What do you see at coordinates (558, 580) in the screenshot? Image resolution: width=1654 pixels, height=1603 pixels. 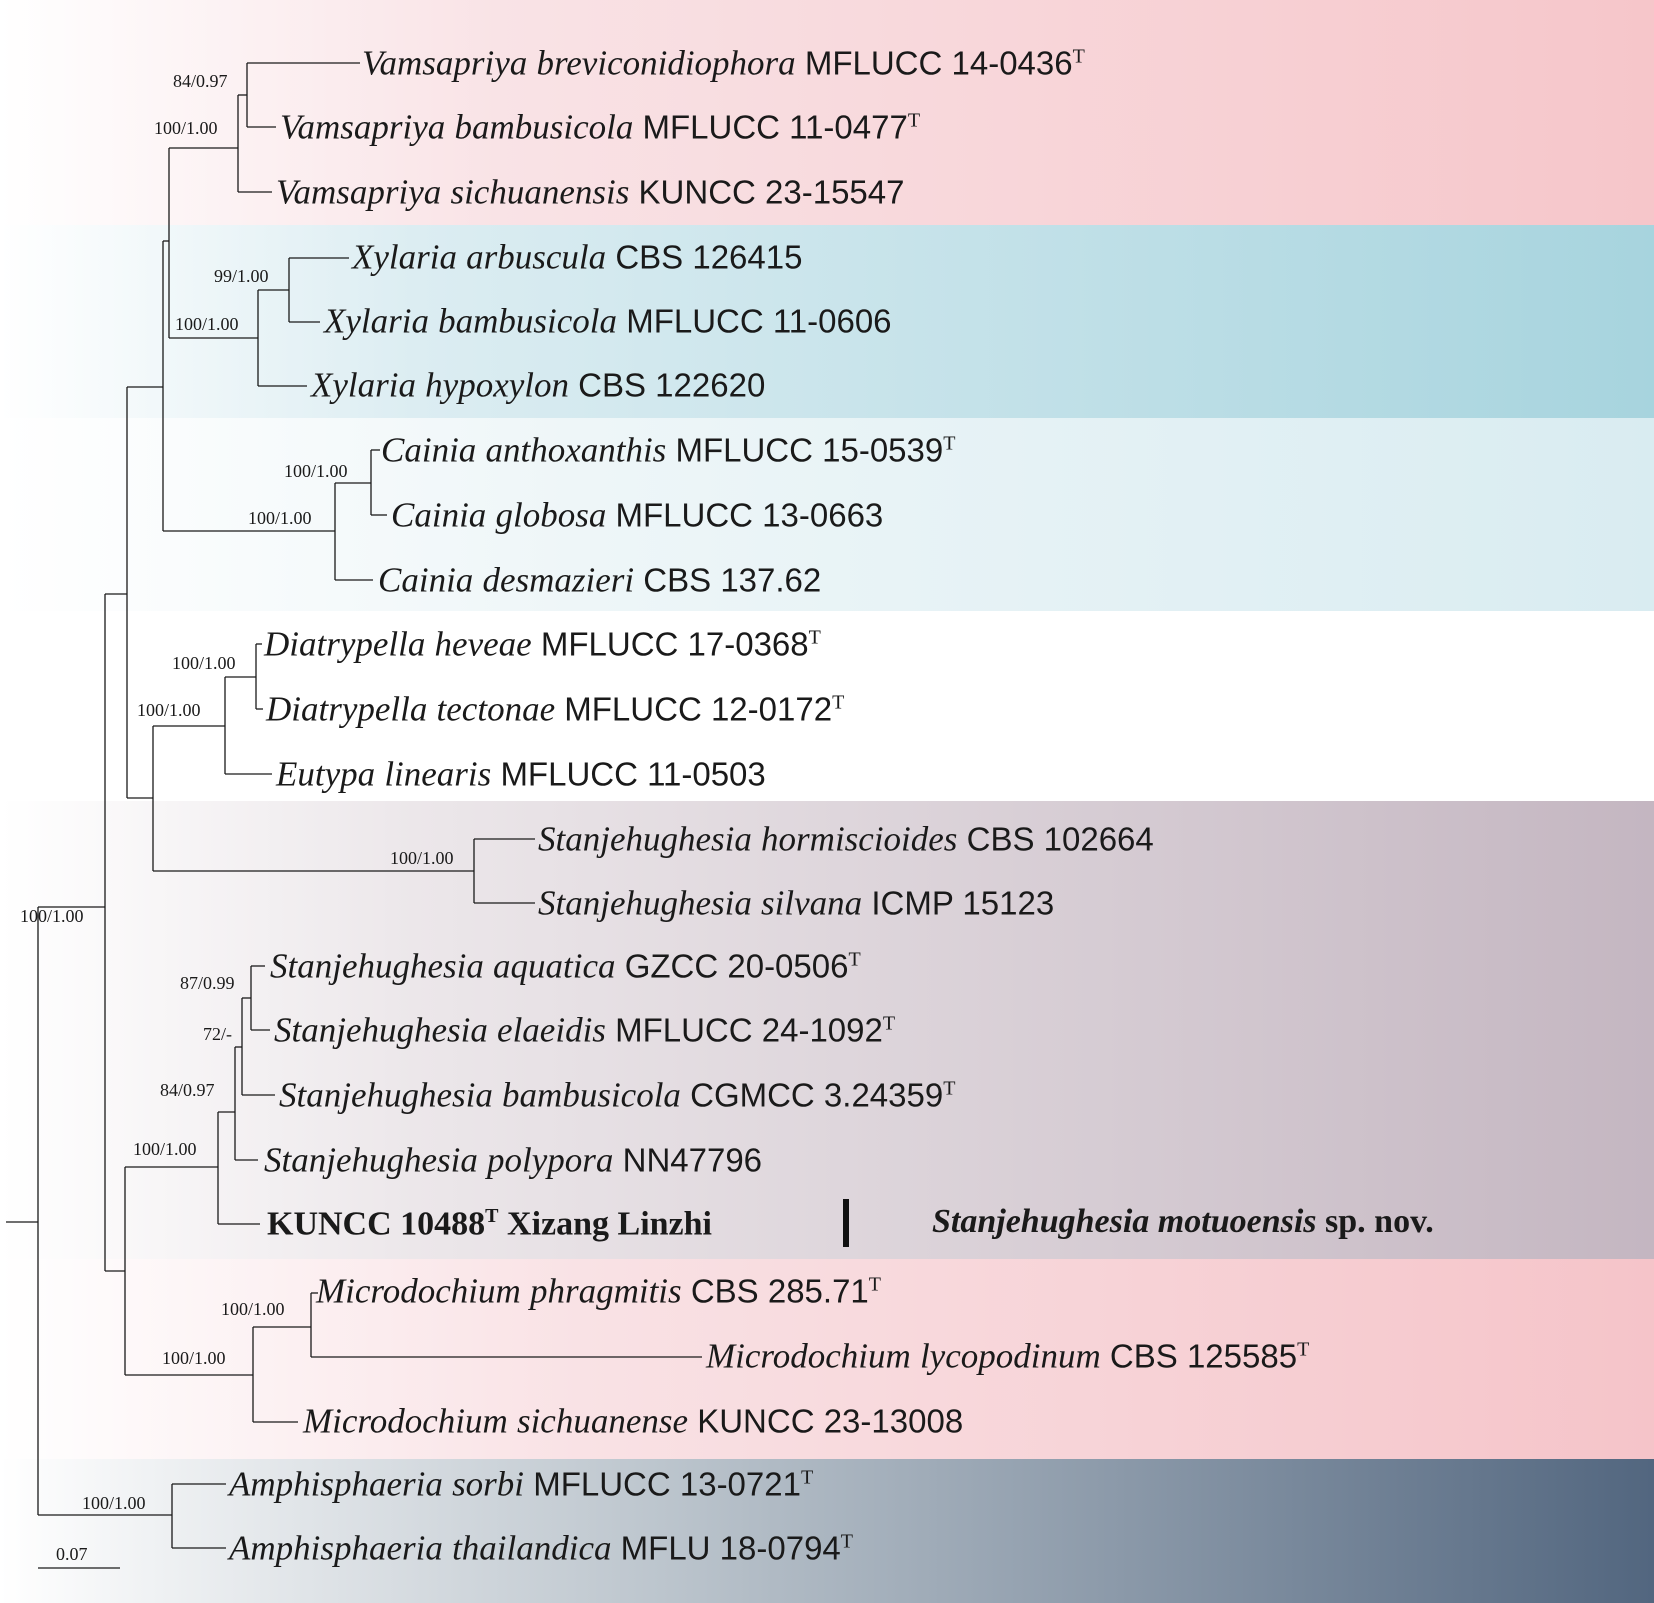 I see `species-epithet: desmazieri` at bounding box center [558, 580].